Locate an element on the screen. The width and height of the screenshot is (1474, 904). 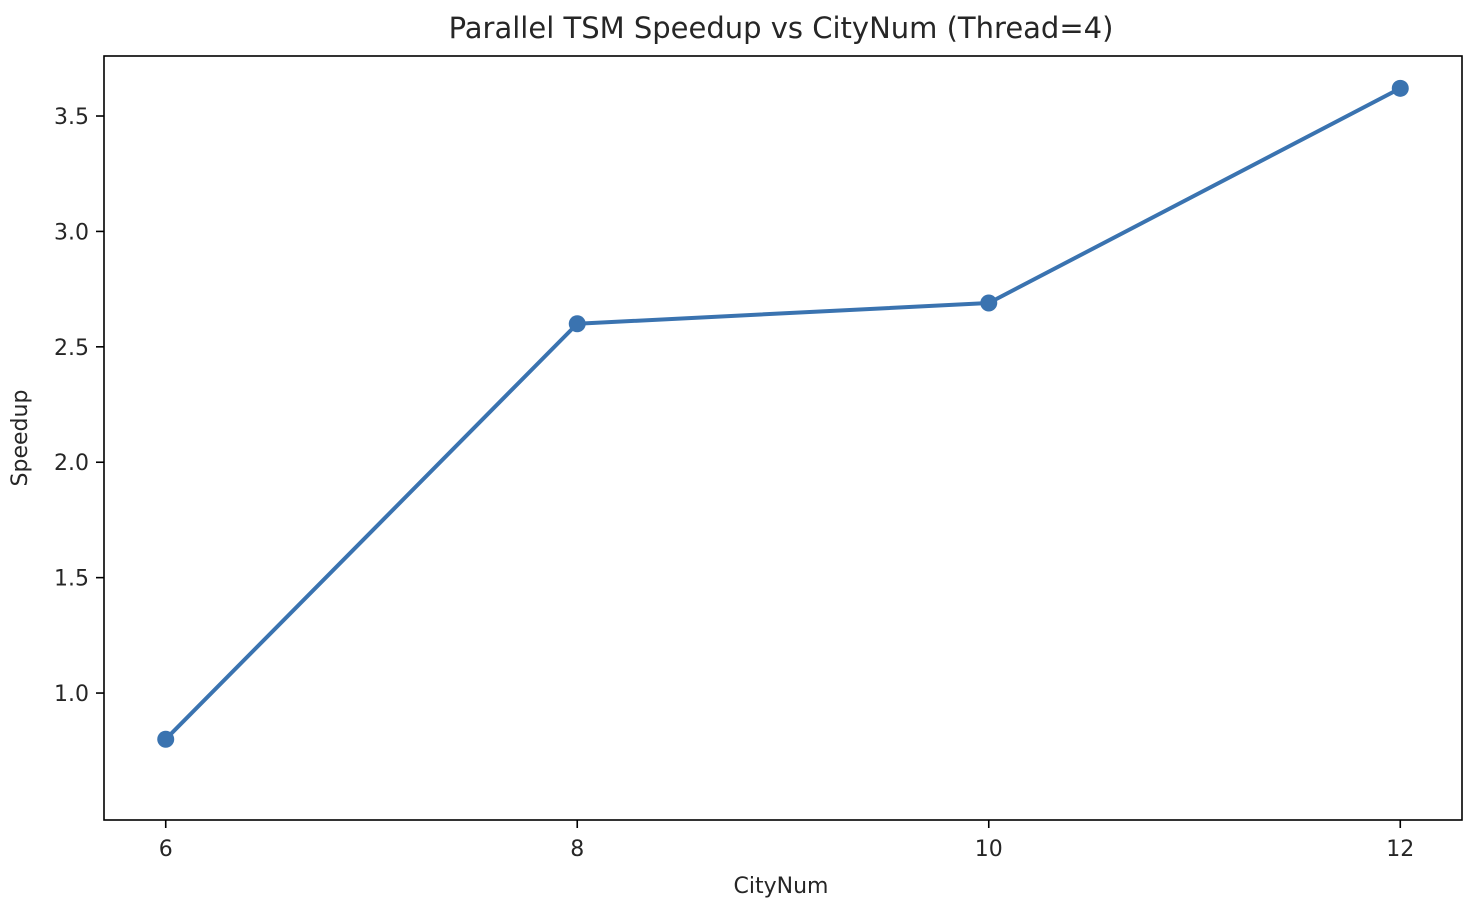
x-tick-label: 6 is located at coordinates (166, 849).